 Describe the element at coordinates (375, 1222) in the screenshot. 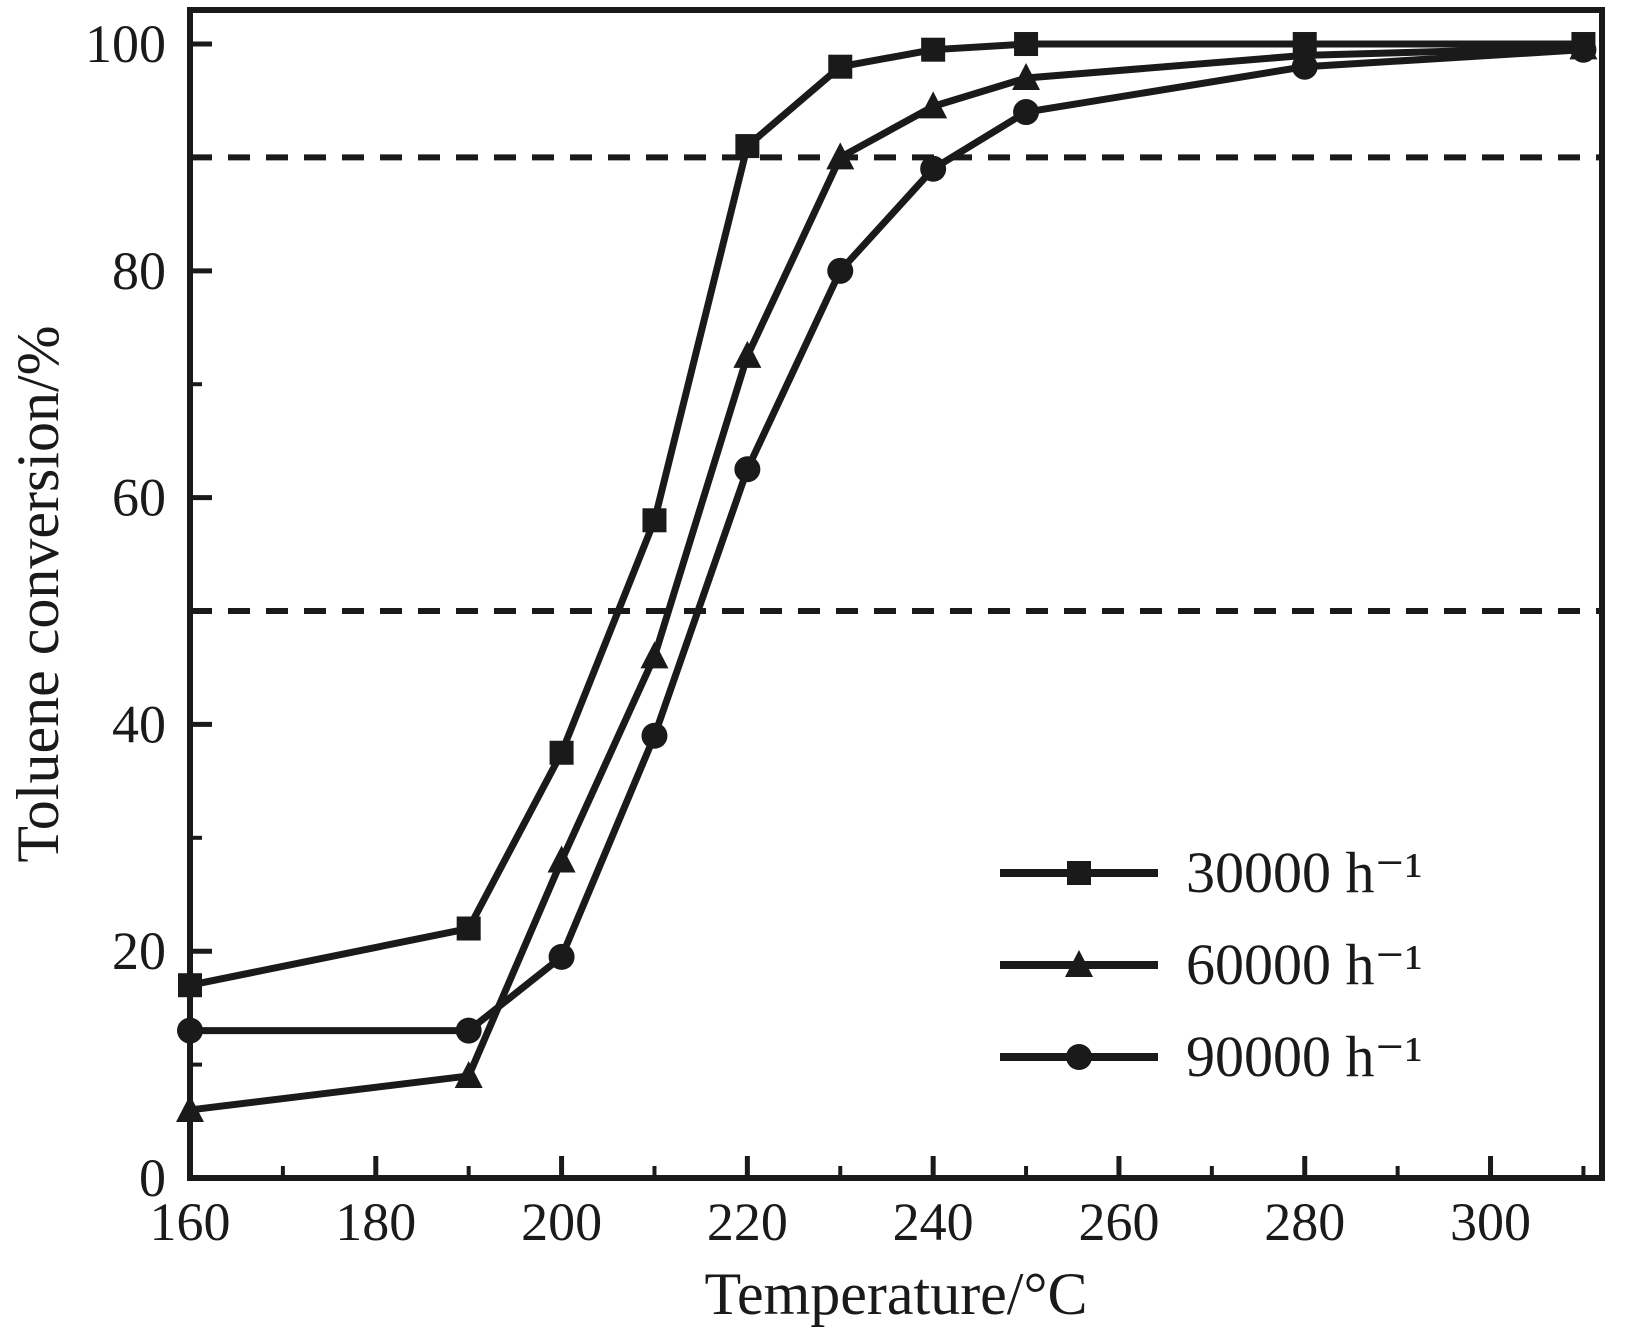

I see `x-axis-tick-label: 180` at that location.